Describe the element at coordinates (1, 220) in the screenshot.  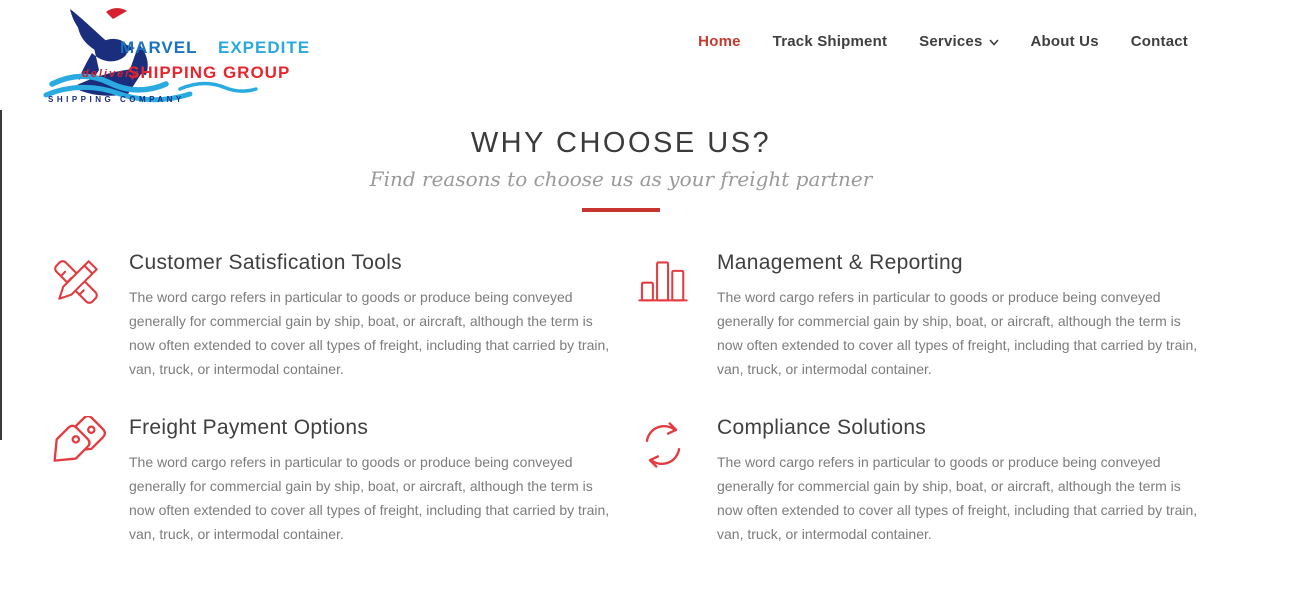
I see `window-left-frame` at that location.